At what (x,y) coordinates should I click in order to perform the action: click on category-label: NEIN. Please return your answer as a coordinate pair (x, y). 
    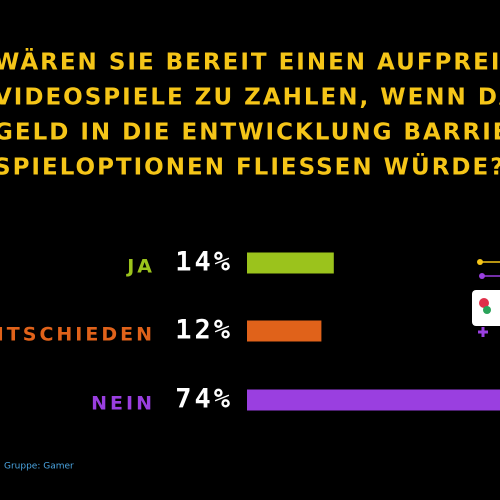
    Looking at the image, I should click on (123, 404).